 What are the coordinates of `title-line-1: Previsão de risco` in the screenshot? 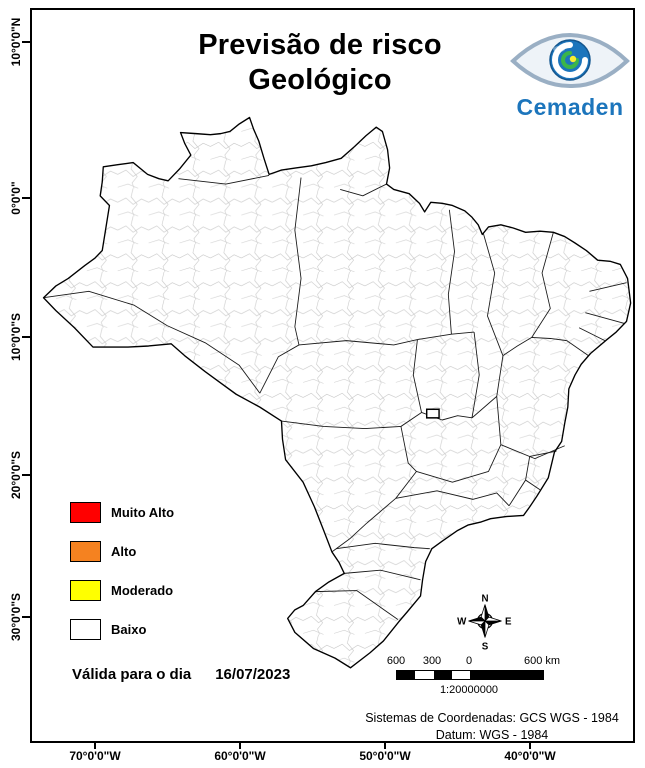 It's located at (320, 45).